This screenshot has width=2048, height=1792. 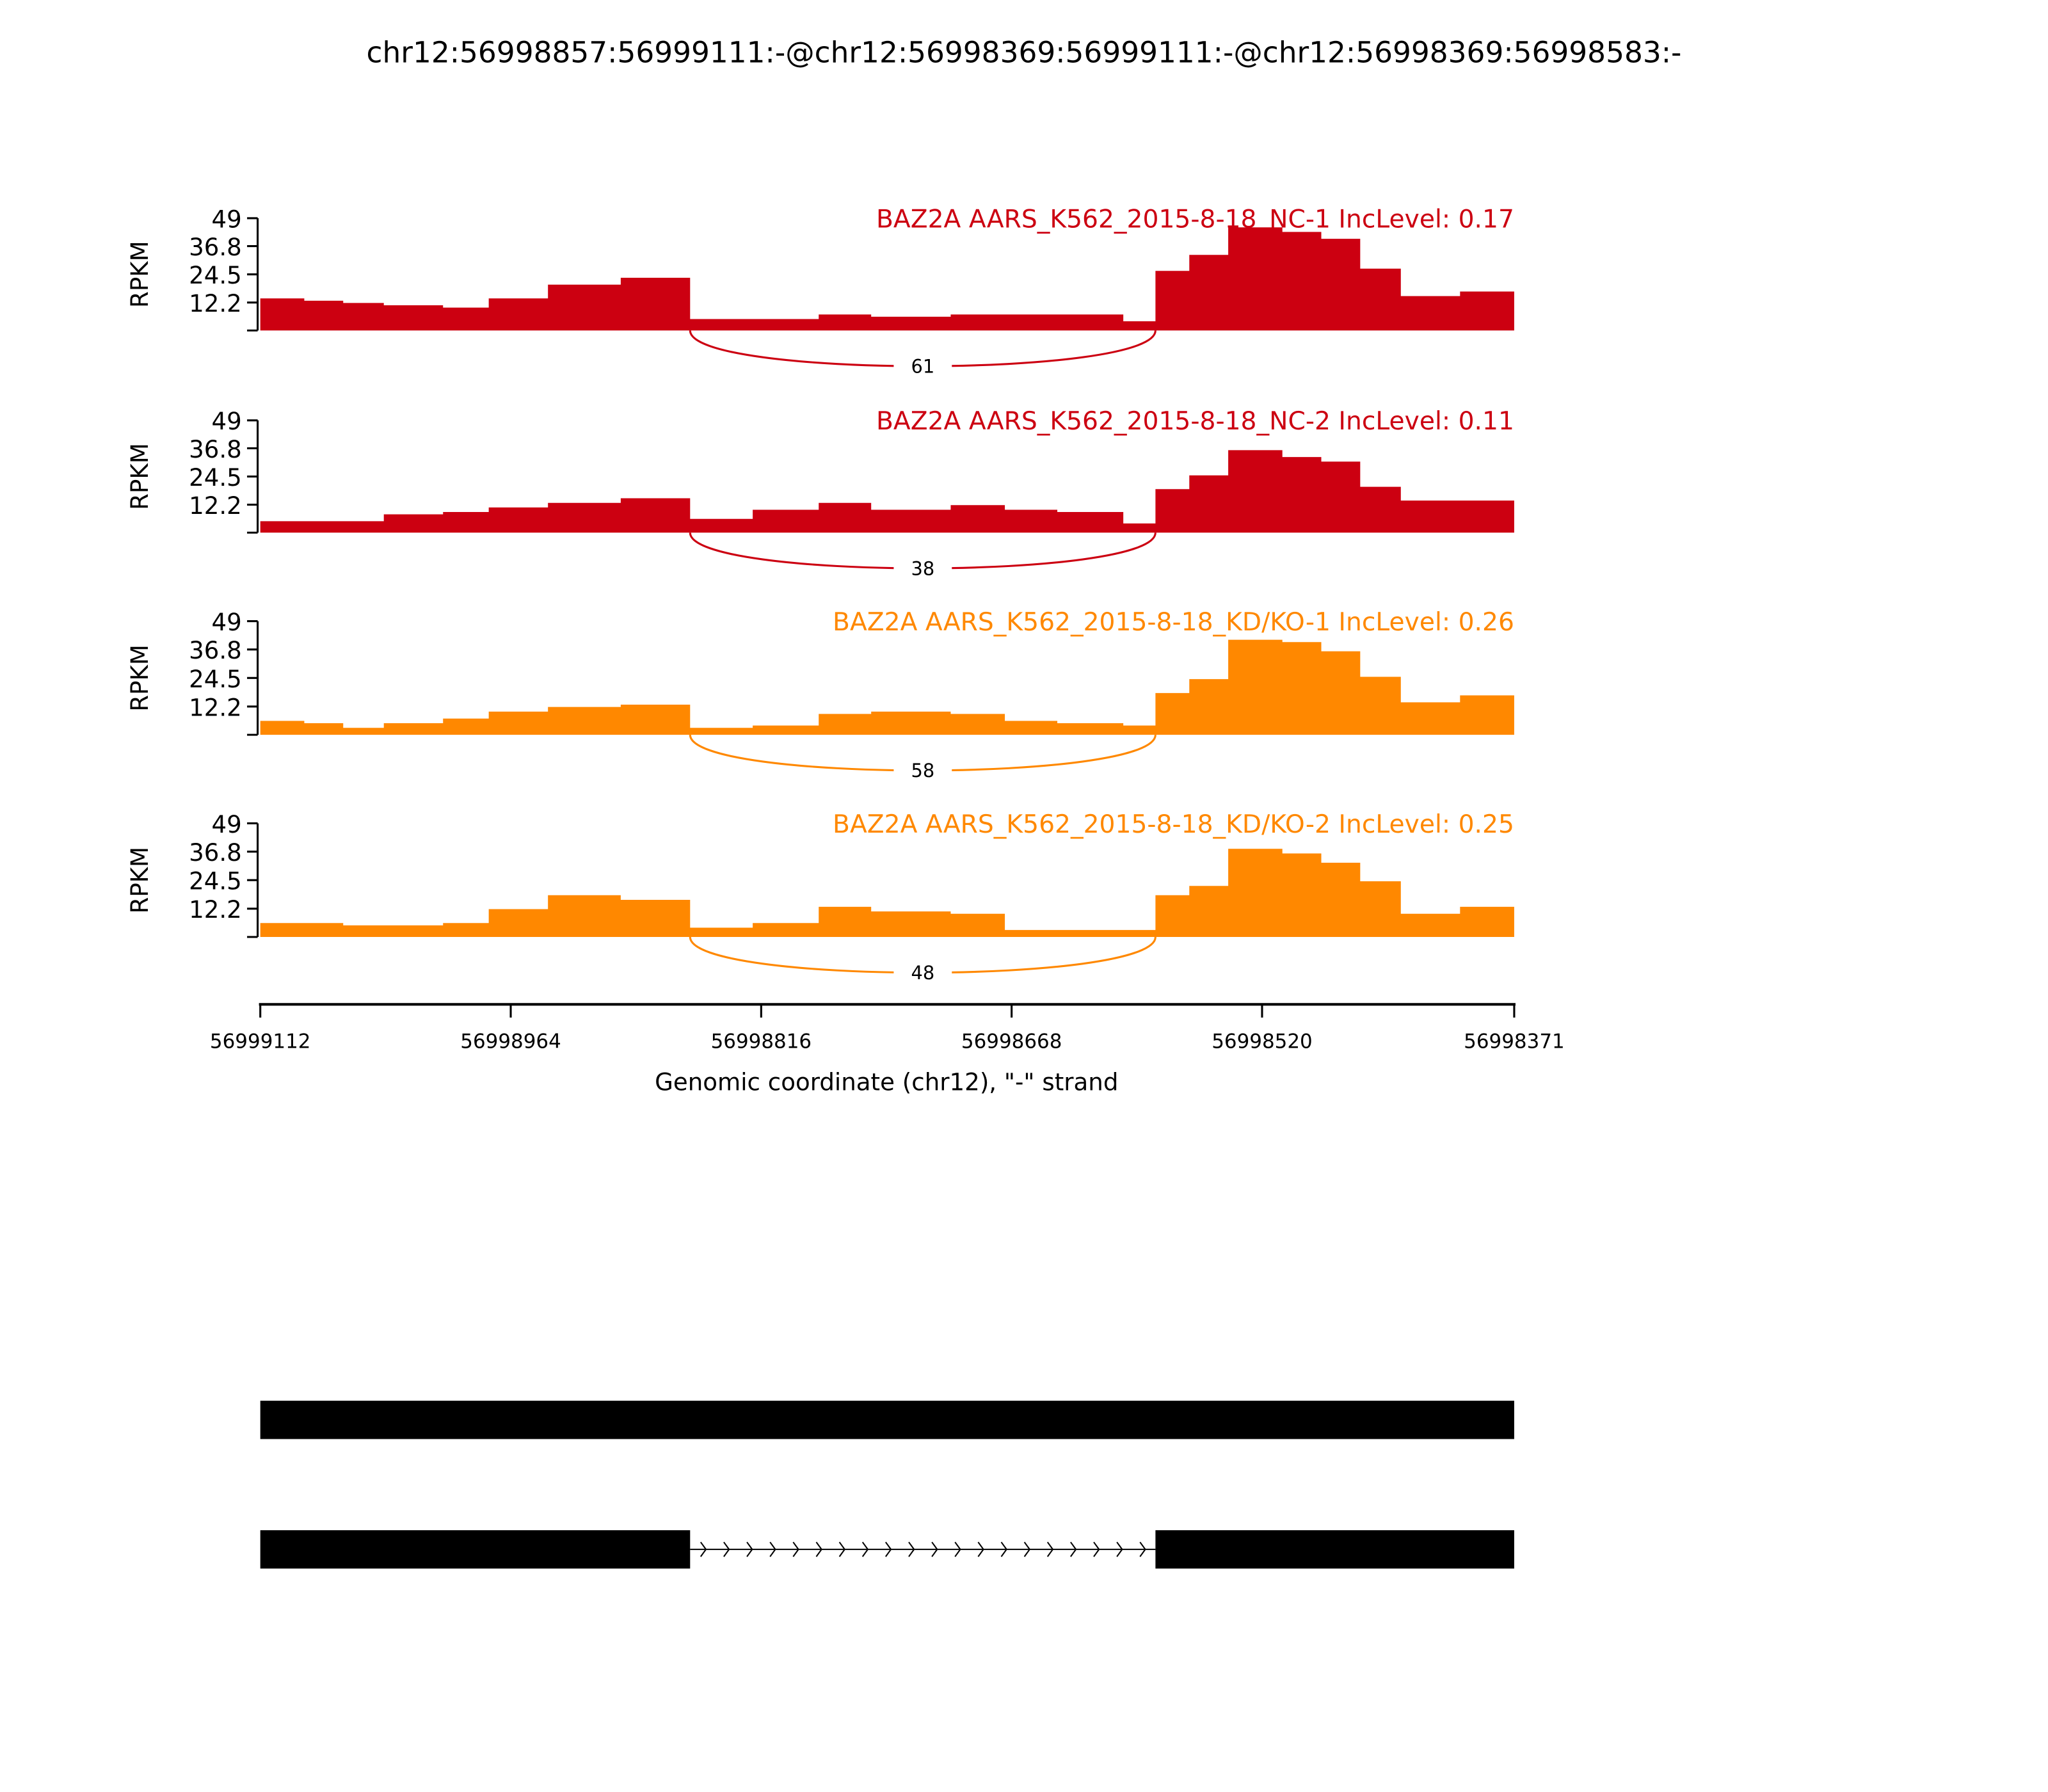 What do you see at coordinates (1262, 1041) in the screenshot?
I see `x-tick-label: 56998520` at bounding box center [1262, 1041].